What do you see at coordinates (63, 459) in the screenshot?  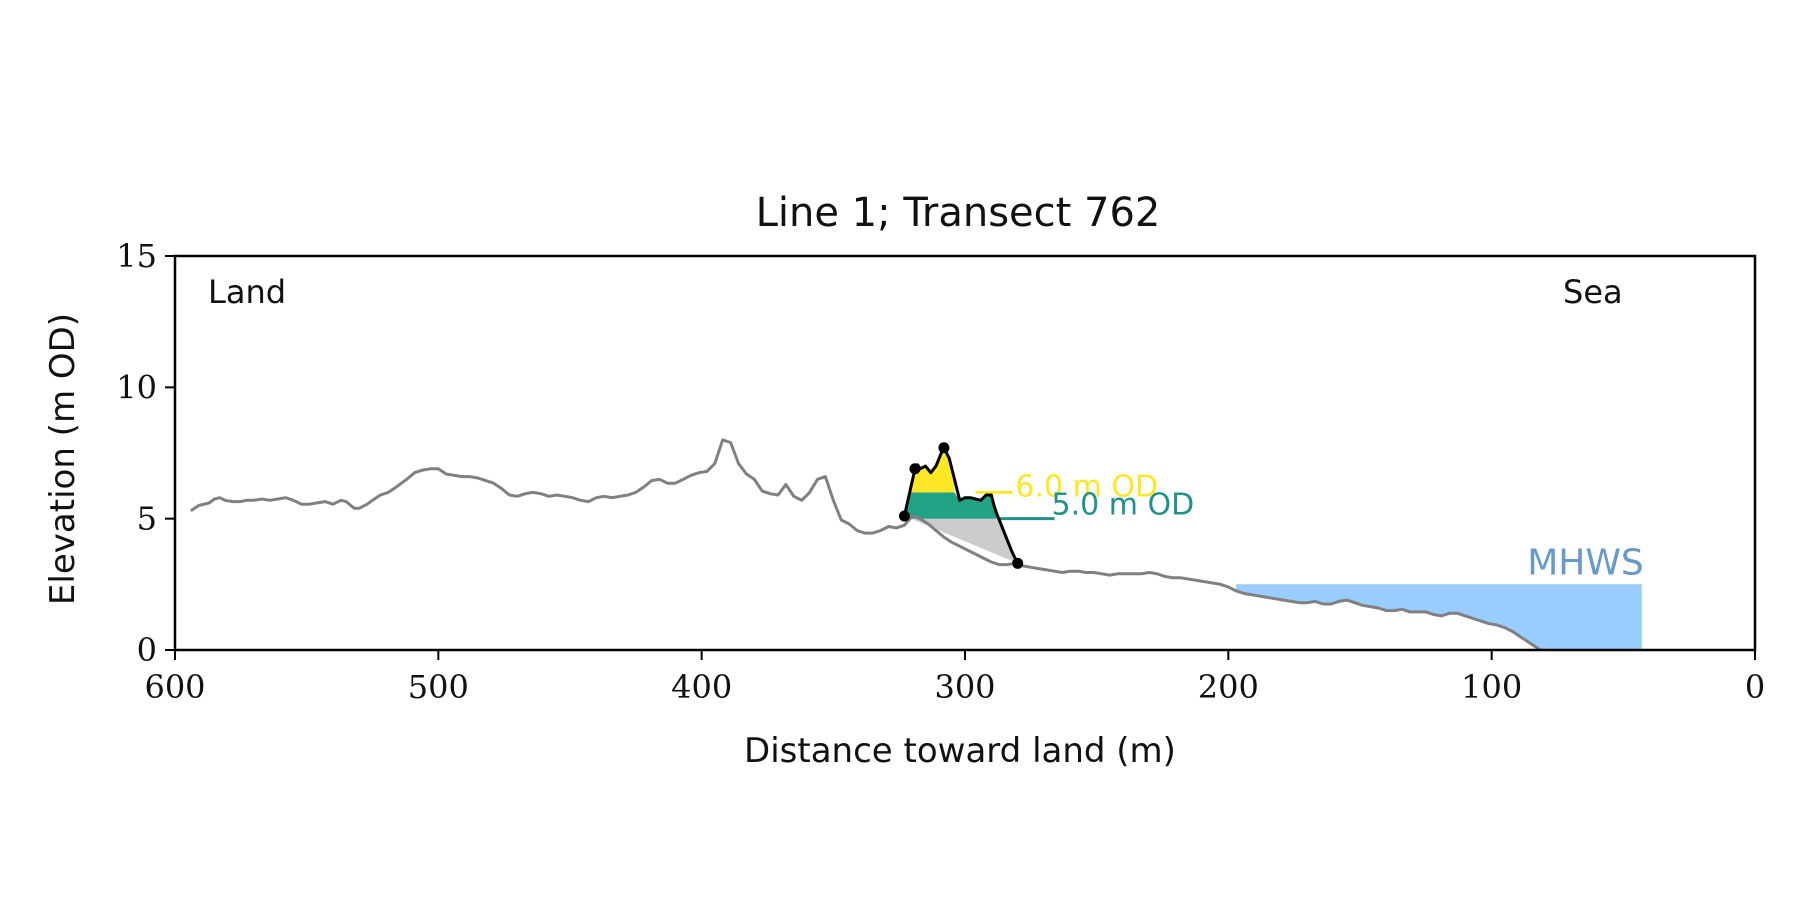 I see `y-axis-label: Elevation (m OD)` at bounding box center [63, 459].